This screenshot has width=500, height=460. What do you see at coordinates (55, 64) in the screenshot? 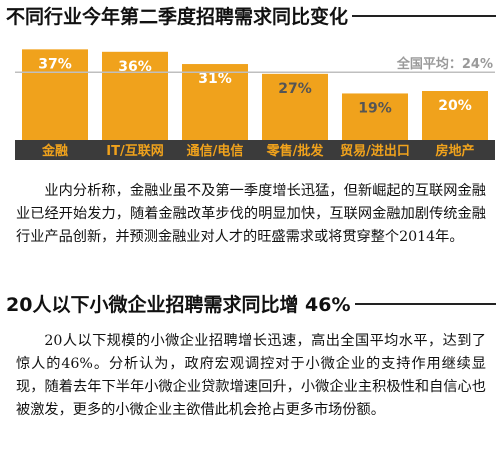
I see `bar-value-label: 37%` at bounding box center [55, 64].